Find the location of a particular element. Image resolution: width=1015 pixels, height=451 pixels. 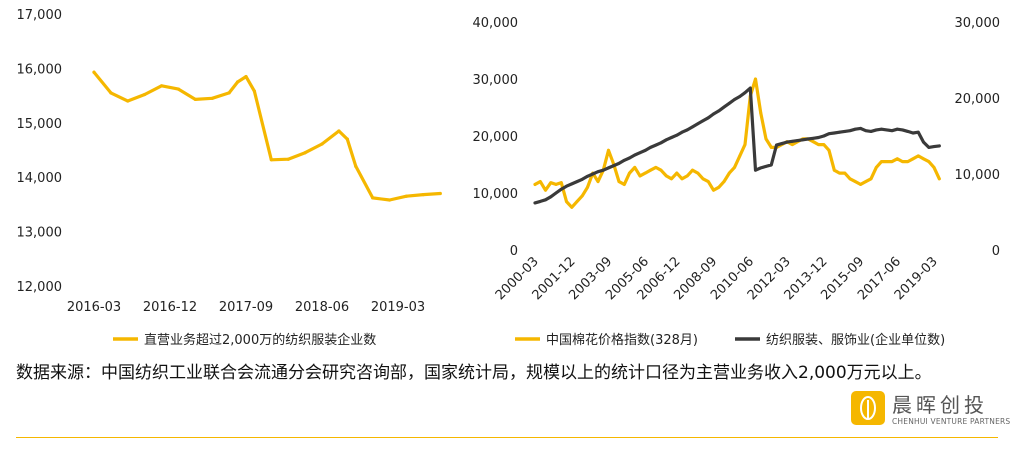

y-tick-label: 15,000 is located at coordinates (40, 124).